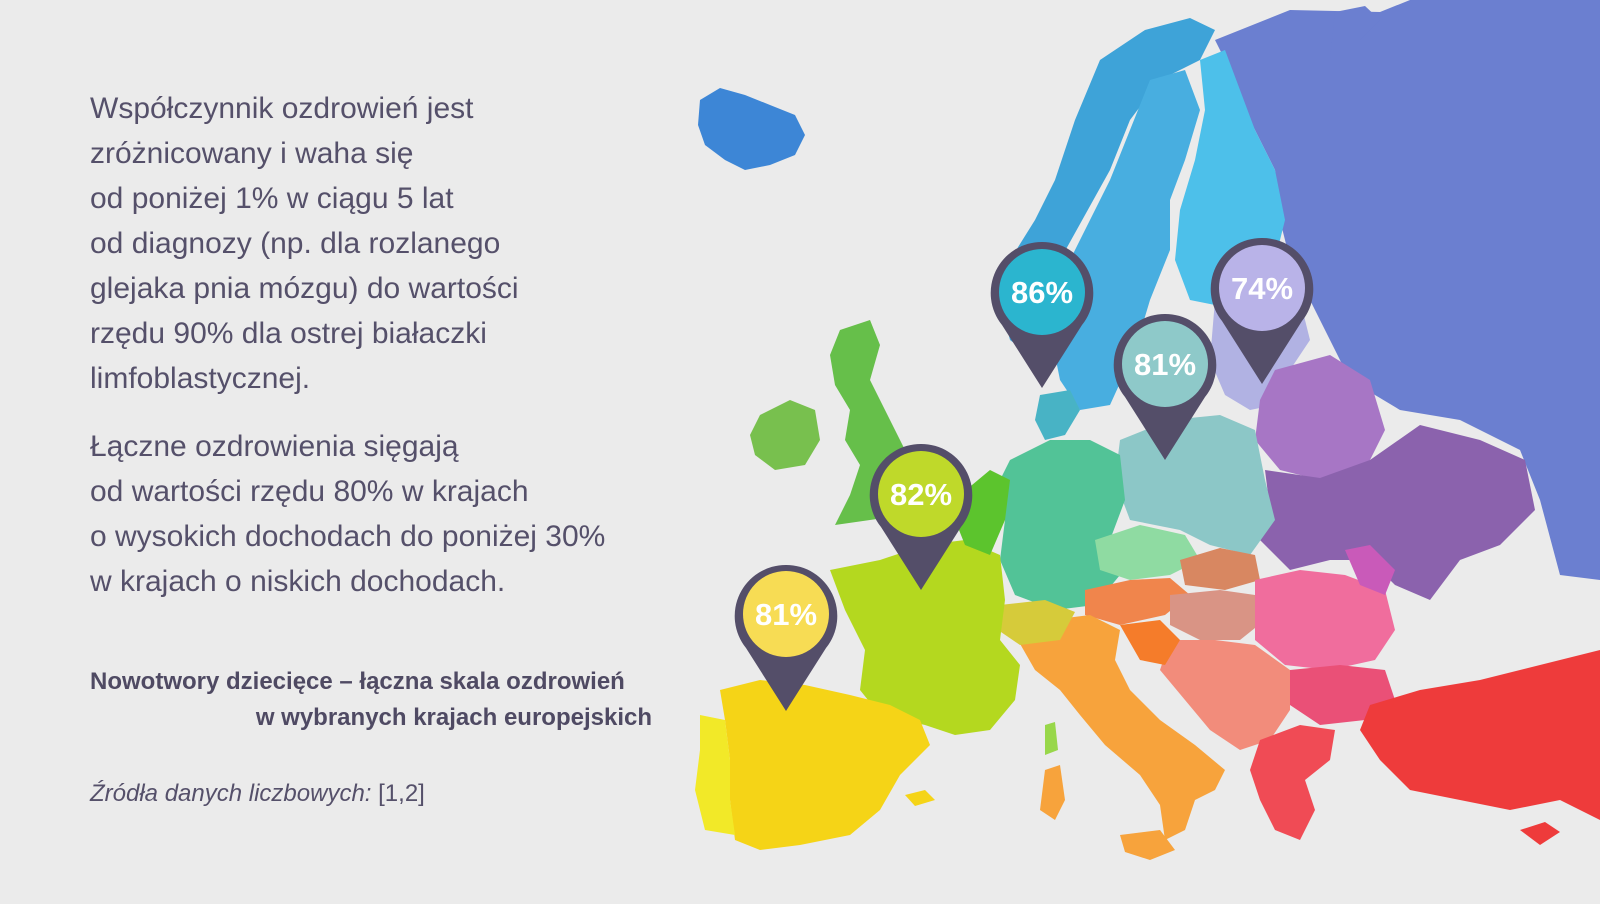 This screenshot has width=1600, height=904. What do you see at coordinates (295, 243) in the screenshot?
I see `text-line: od diagnozy (np. dla rozlanego` at bounding box center [295, 243].